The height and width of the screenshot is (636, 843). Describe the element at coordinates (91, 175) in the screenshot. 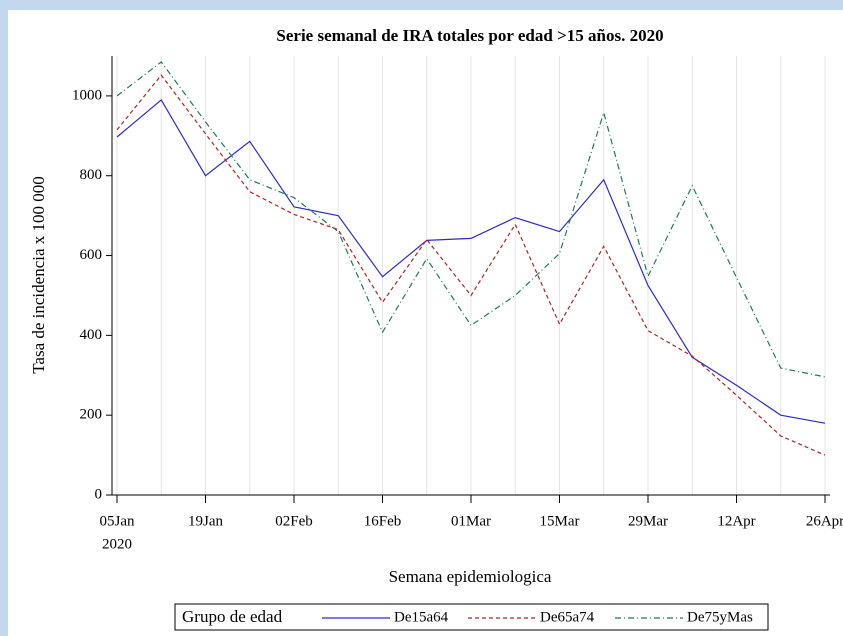

I see `y-tick-label: 800` at that location.